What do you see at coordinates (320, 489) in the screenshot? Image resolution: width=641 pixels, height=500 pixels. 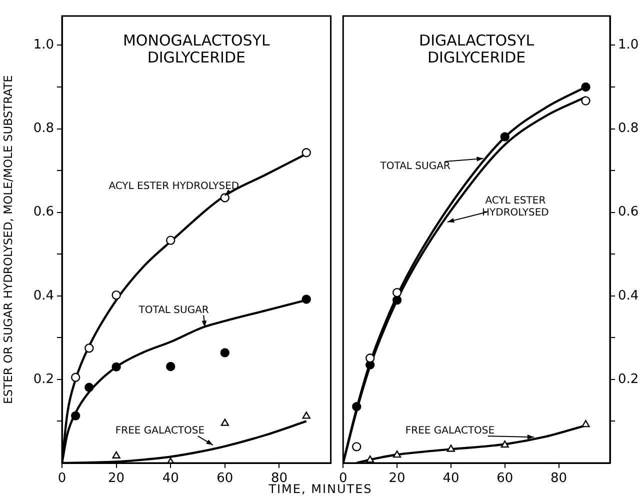 I see `x-axis-title: TIME, MINUTES` at bounding box center [320, 489].